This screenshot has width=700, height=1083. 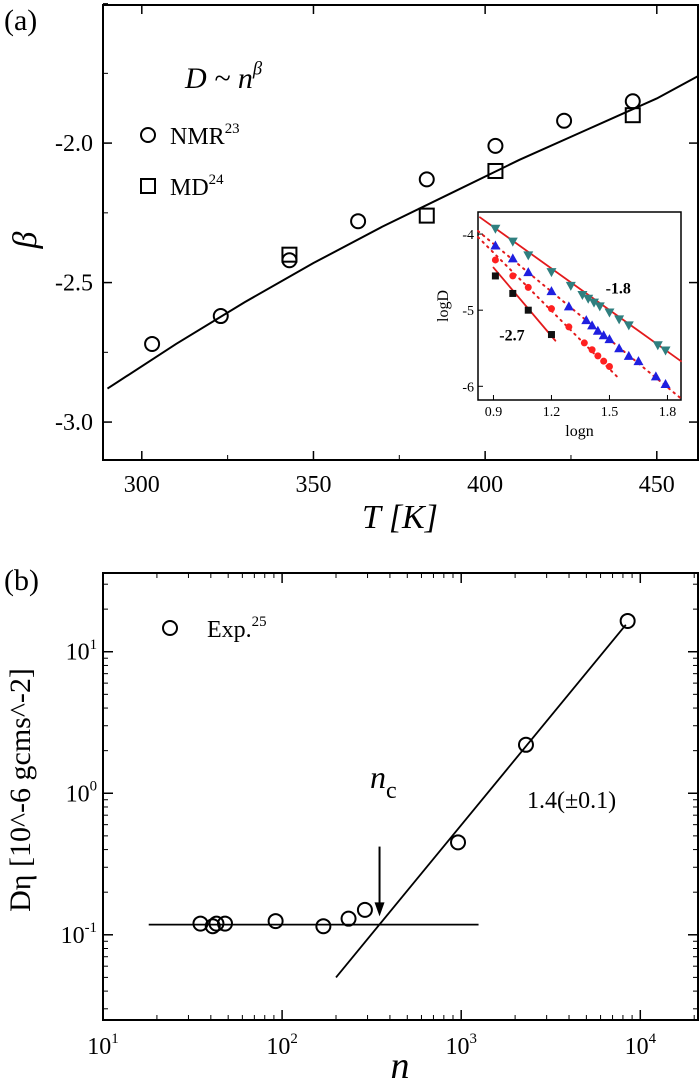 I want to click on inset-x-axis-label: logn, so click(x=579, y=431).